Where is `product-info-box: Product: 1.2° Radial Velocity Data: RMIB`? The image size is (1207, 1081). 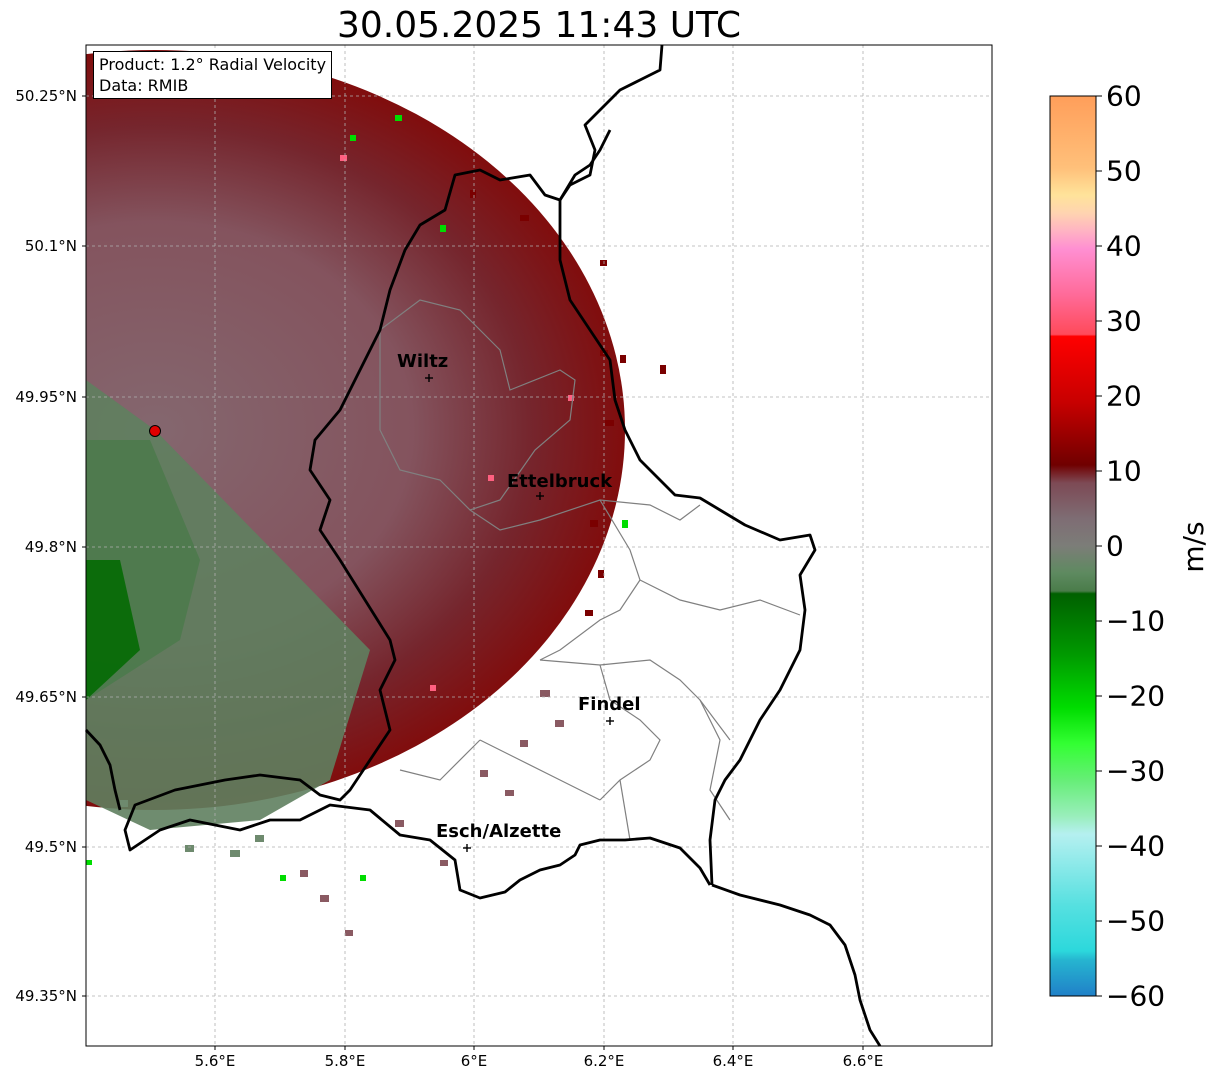 product-info-box: Product: 1.2° Radial Velocity Data: RMIB is located at coordinates (213, 75).